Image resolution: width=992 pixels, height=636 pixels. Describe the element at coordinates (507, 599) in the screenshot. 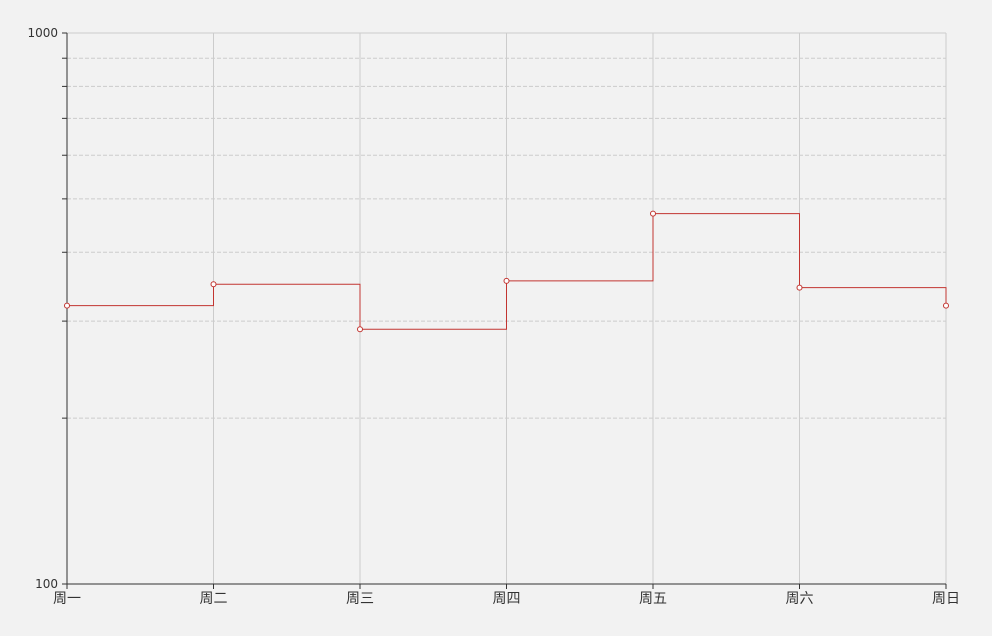

I see `x-tick-label: 周四` at that location.